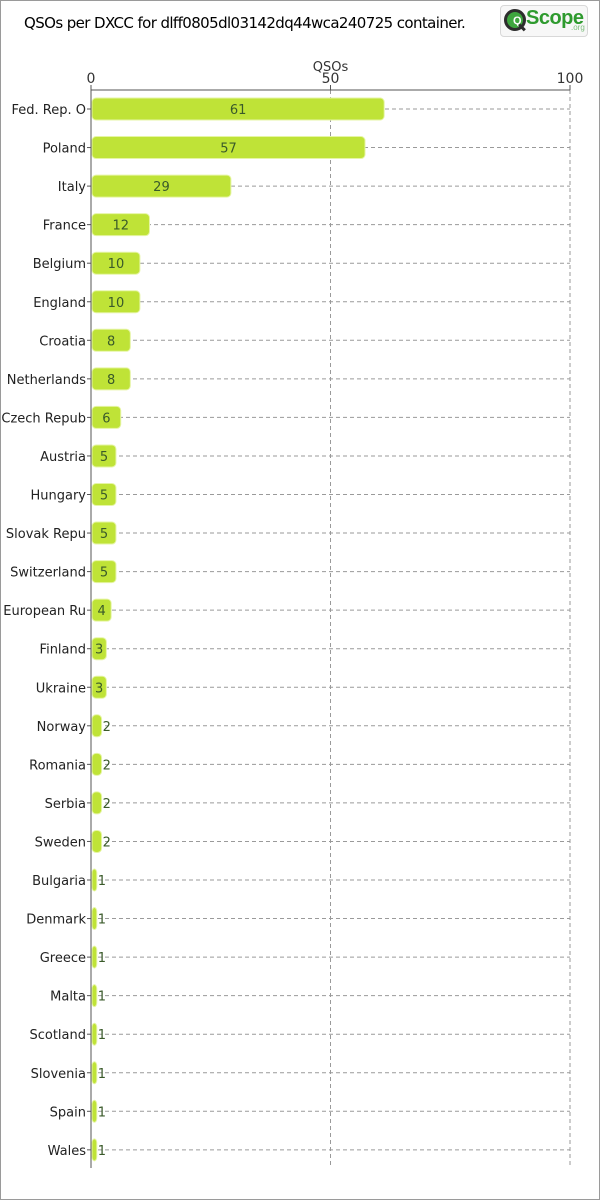 This screenshot has height=1200, width=600. What do you see at coordinates (63, 958) in the screenshot?
I see `category-label: Greece` at bounding box center [63, 958].